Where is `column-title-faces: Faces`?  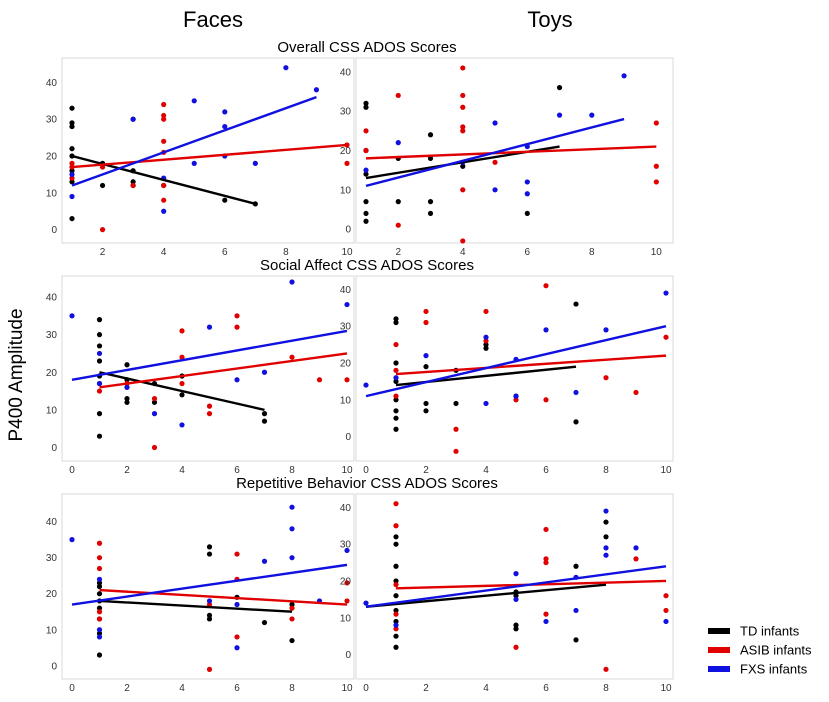
column-title-faces: Faces is located at coordinates (213, 19).